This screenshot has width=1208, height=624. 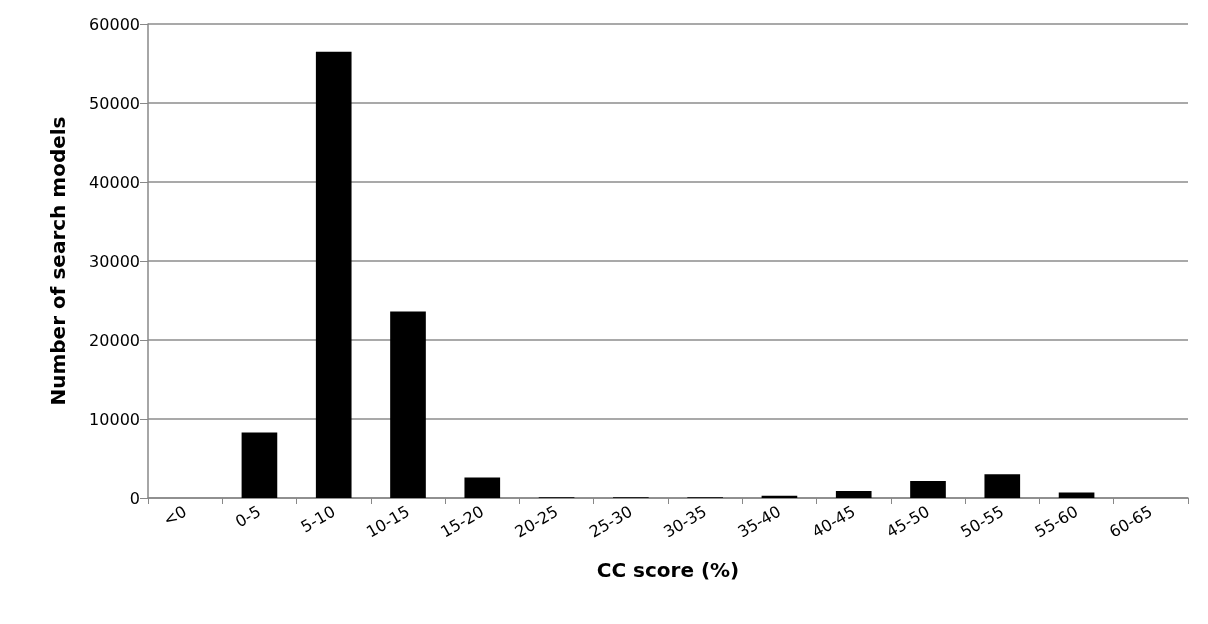 What do you see at coordinates (114, 24) in the screenshot?
I see `y-tick-label: 60000` at bounding box center [114, 24].